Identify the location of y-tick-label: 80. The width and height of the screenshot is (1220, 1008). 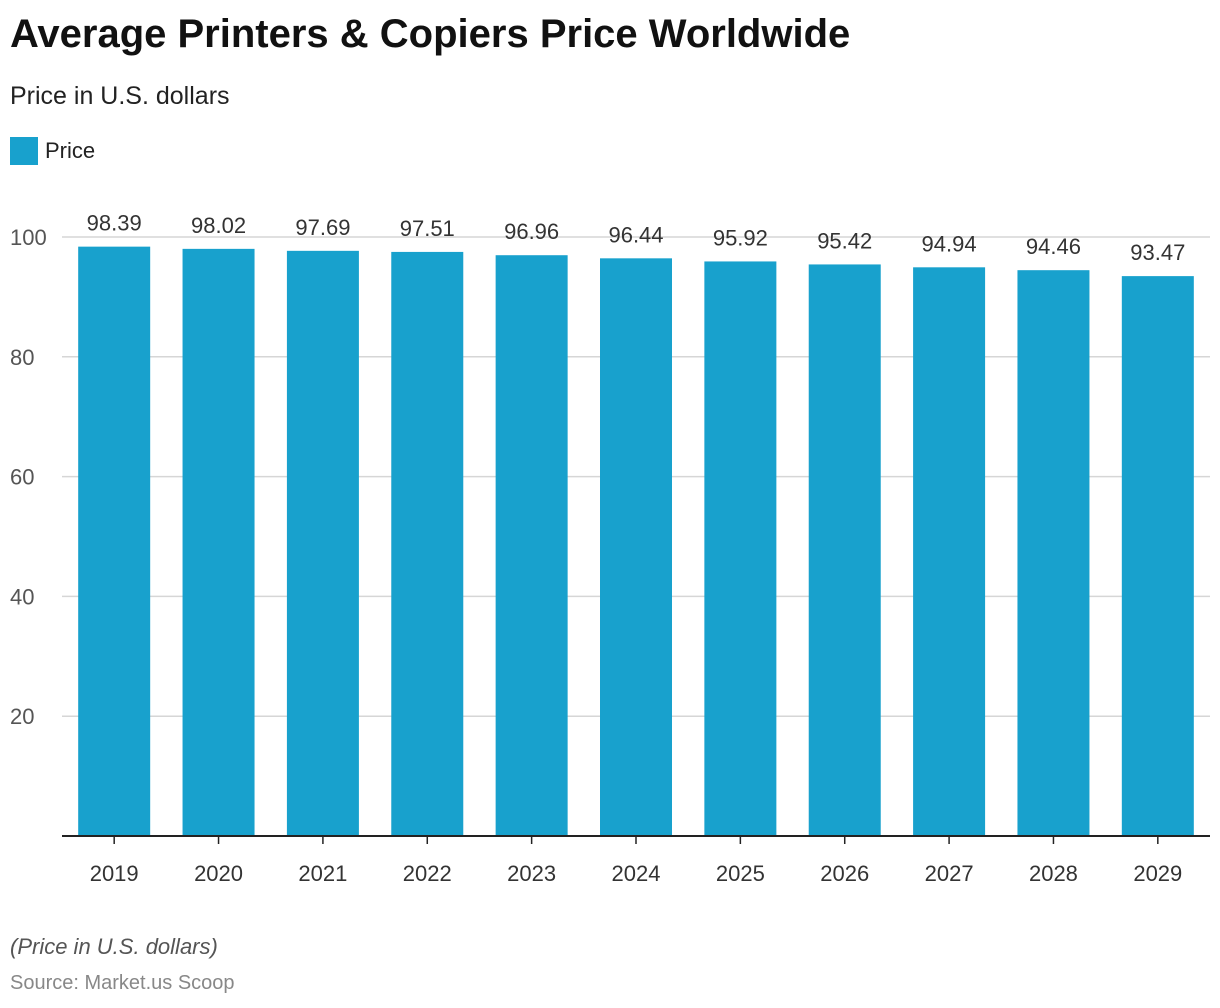
(22, 357).